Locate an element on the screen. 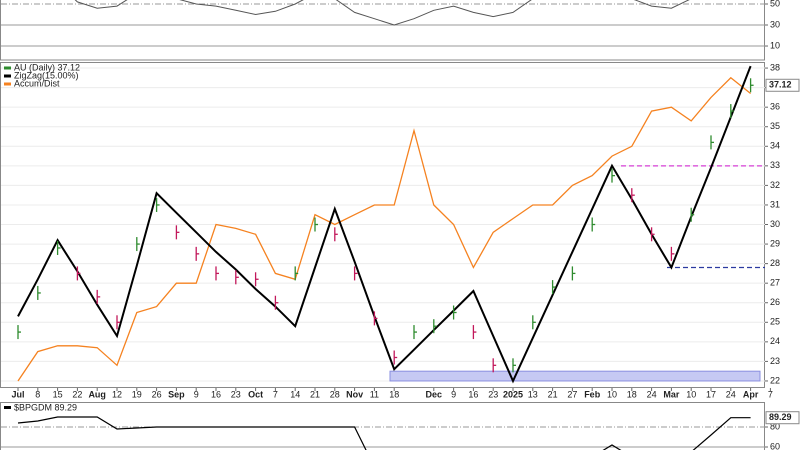 Image resolution: width=800 pixels, height=450 pixels. breadth-line is located at coordinates (384, 433).